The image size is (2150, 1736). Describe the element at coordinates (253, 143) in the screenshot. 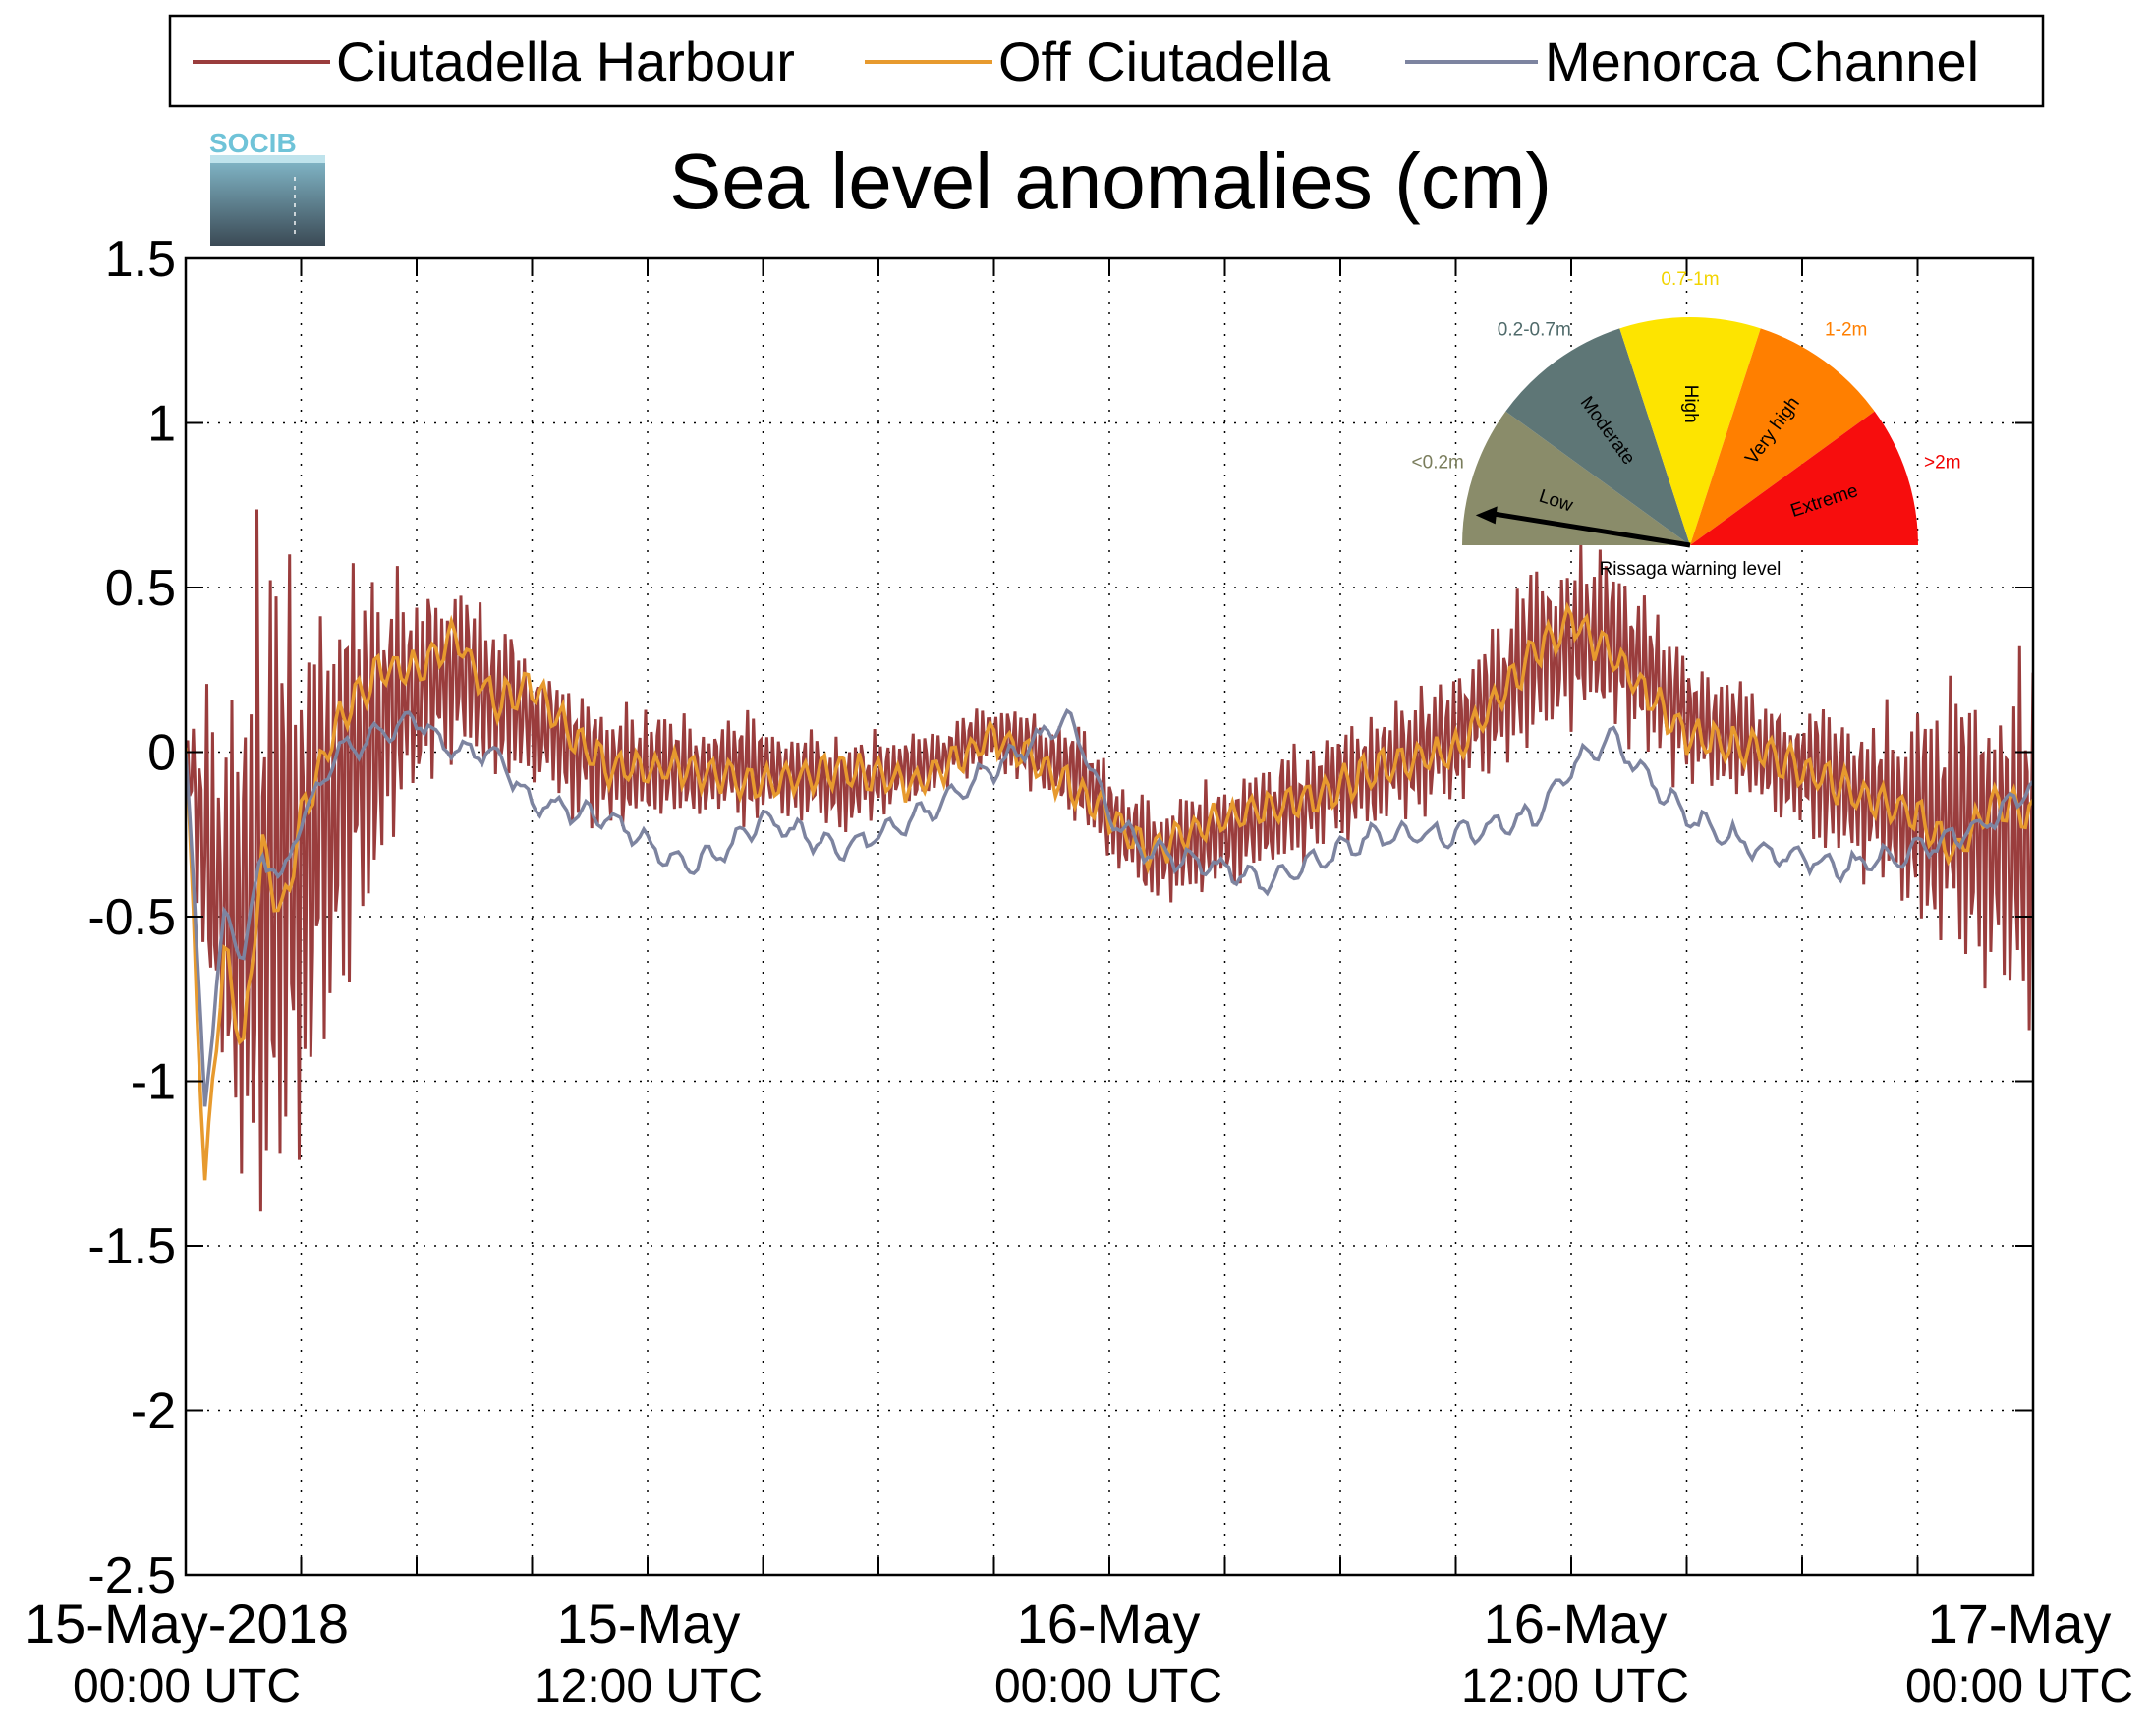

I see `logo-text: SOCIB` at that location.